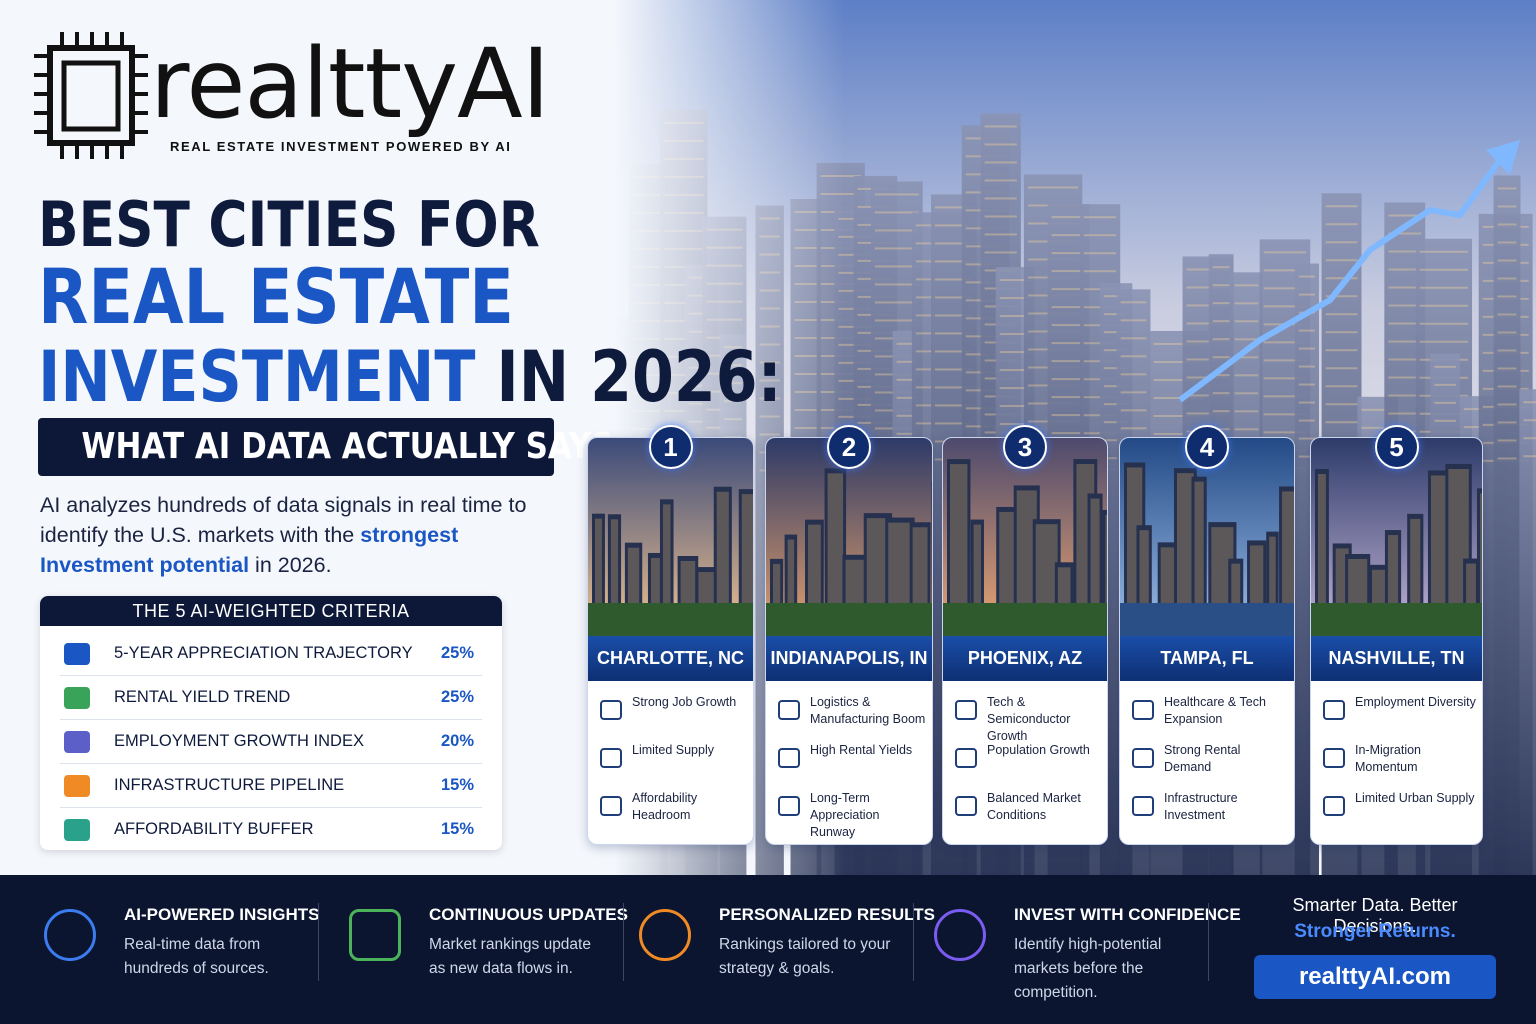  Describe the element at coordinates (1034, 806) in the screenshot. I see `city-feature: Balanced Market Conditions` at that location.